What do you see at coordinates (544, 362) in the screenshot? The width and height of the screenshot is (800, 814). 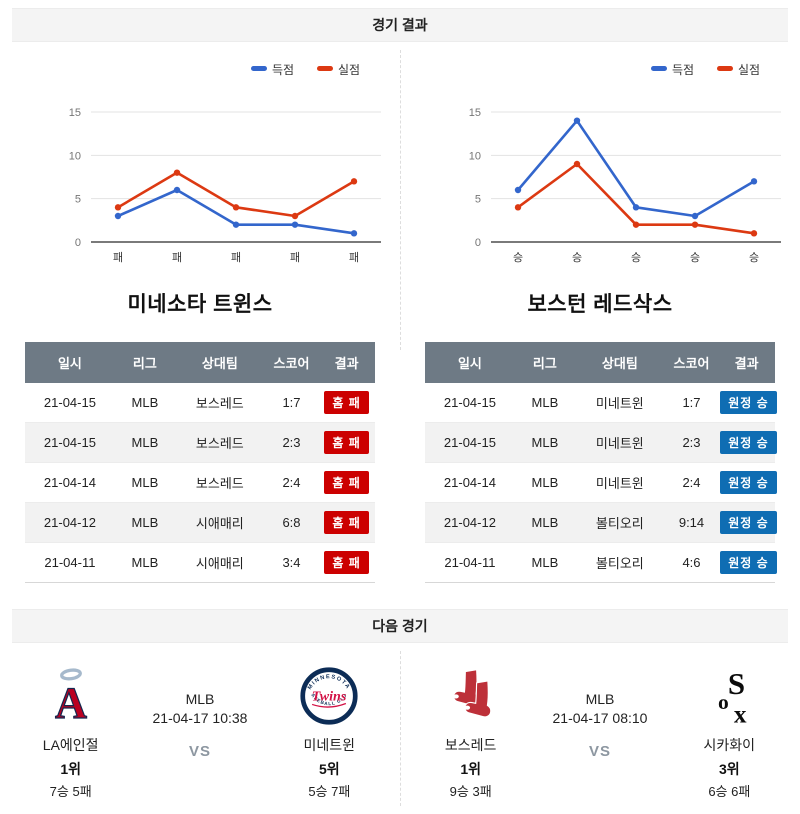 I see `column-header: 리그` at bounding box center [544, 362].